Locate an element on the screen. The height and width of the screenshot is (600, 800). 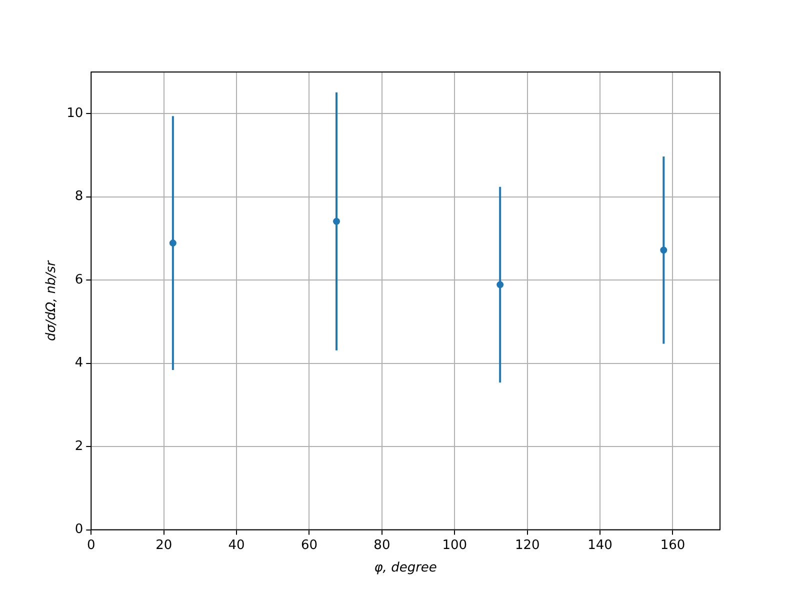
y-tick-label: 2 is located at coordinates (79, 446).